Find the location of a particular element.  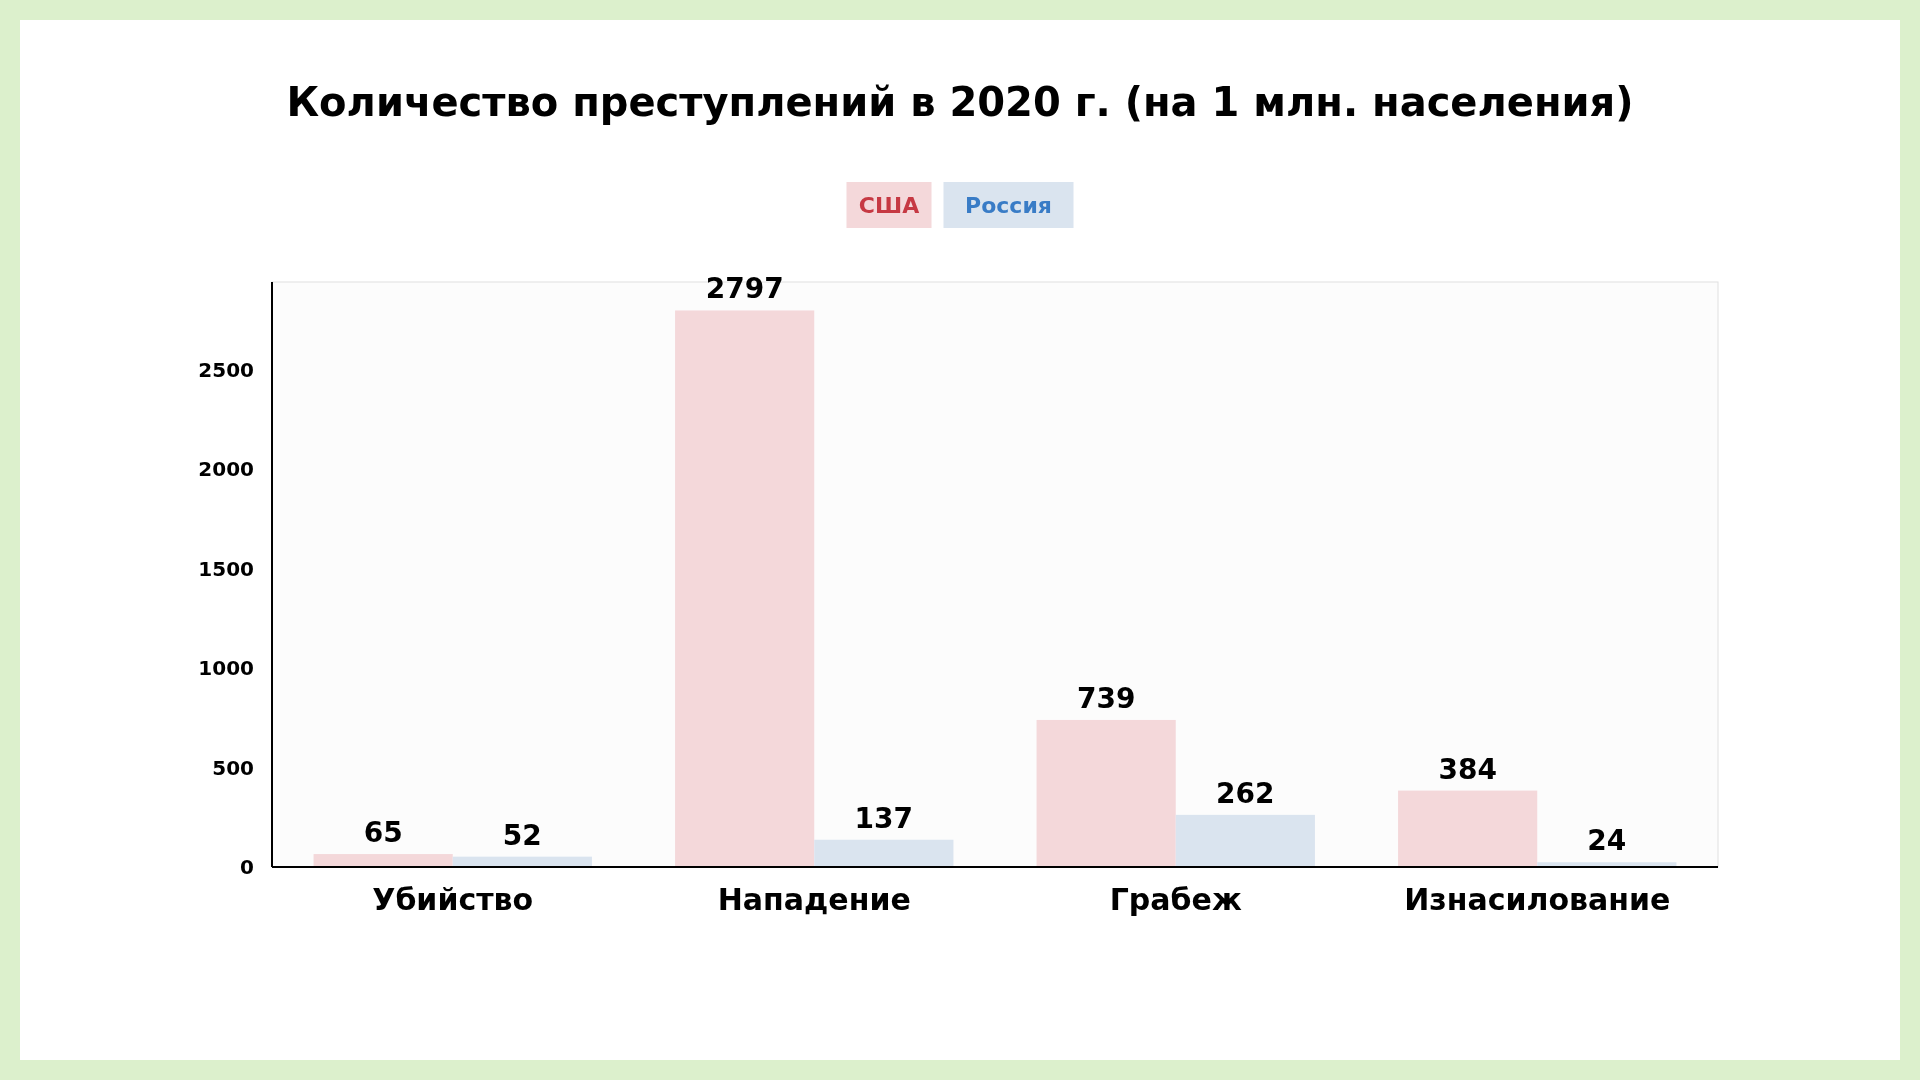

y-tick-label: 0 is located at coordinates (247, 867).